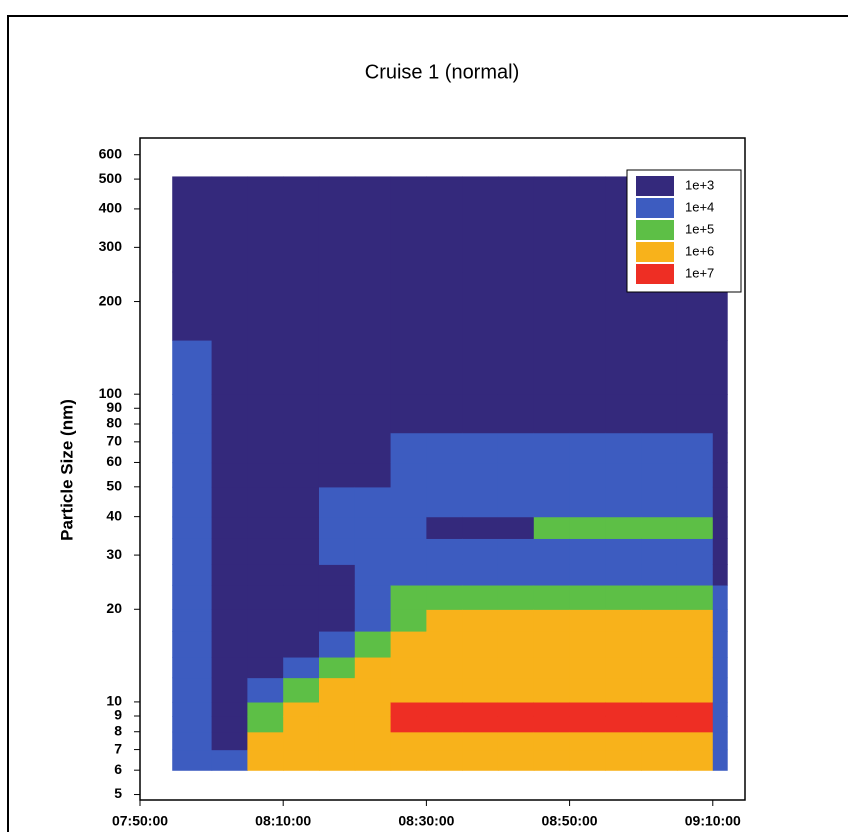 The height and width of the screenshot is (832, 848). Describe the element at coordinates (655, 186) in the screenshot. I see `legend-swatch` at that location.